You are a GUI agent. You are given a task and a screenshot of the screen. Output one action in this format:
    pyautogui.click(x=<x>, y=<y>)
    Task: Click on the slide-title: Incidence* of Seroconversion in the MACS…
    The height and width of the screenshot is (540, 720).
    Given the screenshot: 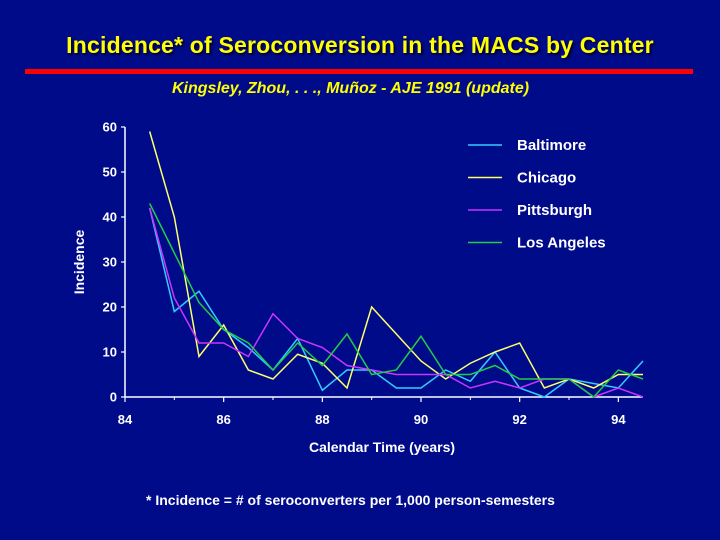 What is the action you would take?
    pyautogui.click(x=360, y=45)
    